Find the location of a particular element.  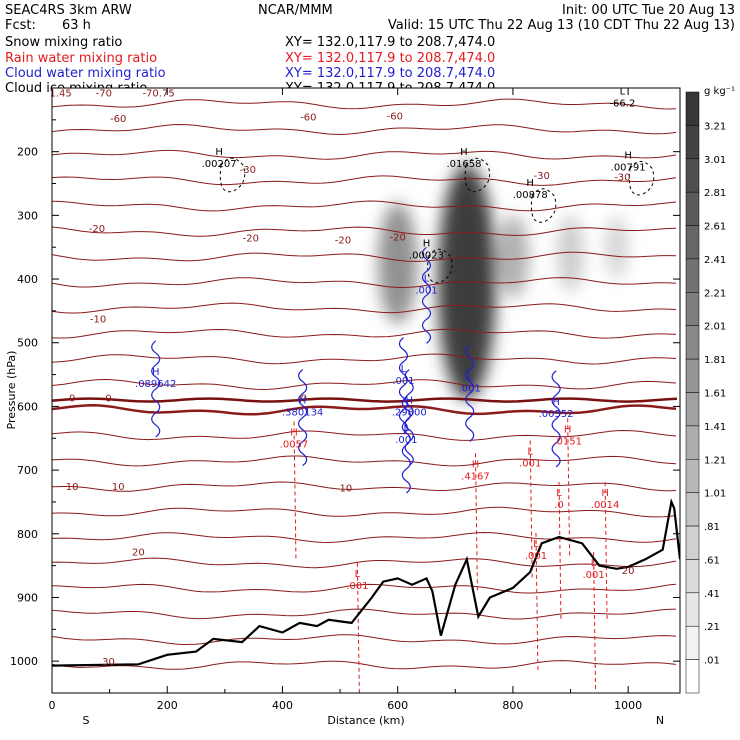

x-axis-left-end: S is located at coordinates (86, 720).